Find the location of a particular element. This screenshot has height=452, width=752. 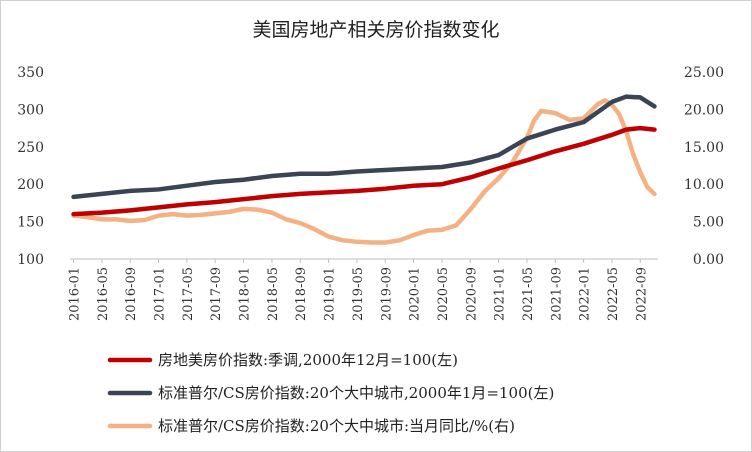

left-y-tick-label: 200 is located at coordinates (30, 185).